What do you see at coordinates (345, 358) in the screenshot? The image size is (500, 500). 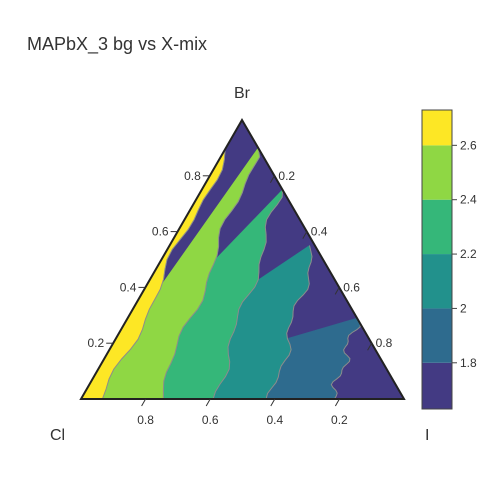 I see `contour-line-1.8` at bounding box center [345, 358].